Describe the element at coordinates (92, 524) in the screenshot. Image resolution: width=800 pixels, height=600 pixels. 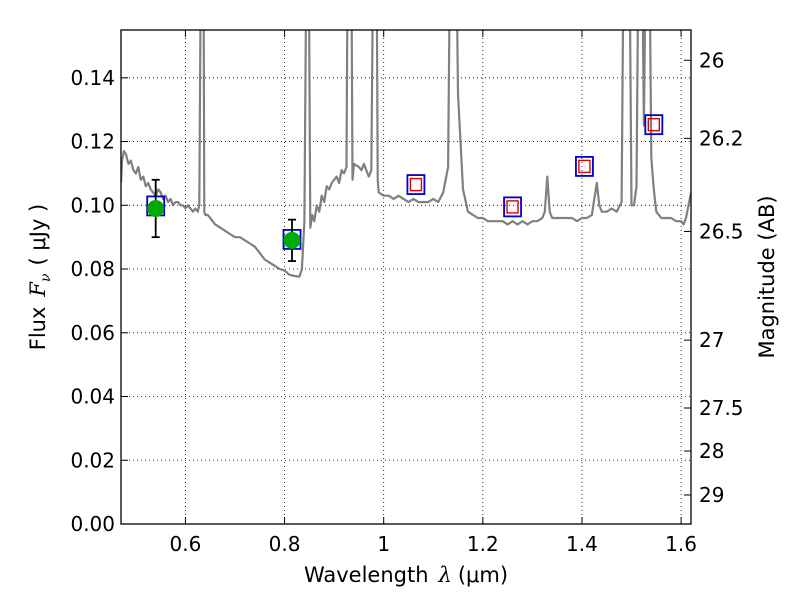
I see `y-tick-label: 0.00` at that location.